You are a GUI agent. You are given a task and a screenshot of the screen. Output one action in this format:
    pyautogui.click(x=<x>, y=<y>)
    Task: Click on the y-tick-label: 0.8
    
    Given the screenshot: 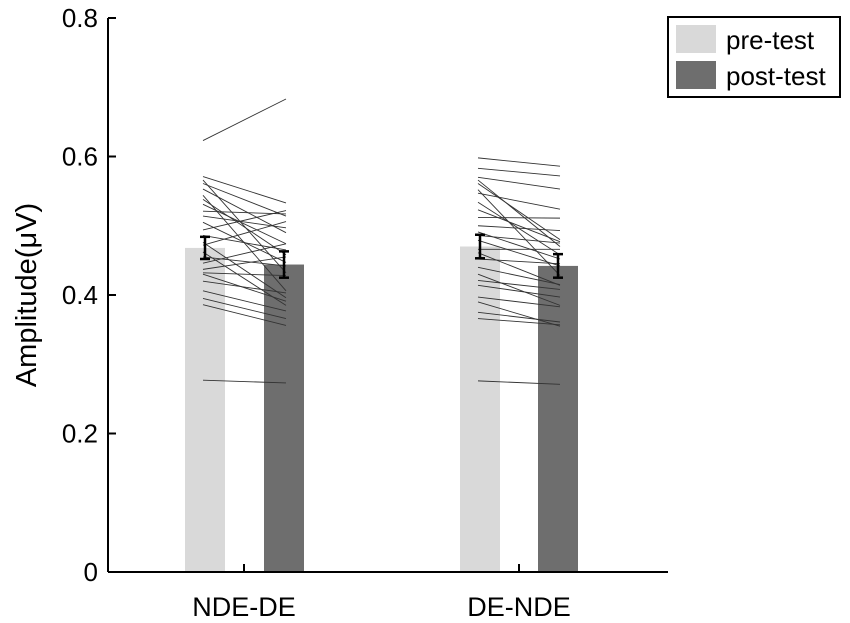 What is the action you would take?
    pyautogui.click(x=80, y=18)
    